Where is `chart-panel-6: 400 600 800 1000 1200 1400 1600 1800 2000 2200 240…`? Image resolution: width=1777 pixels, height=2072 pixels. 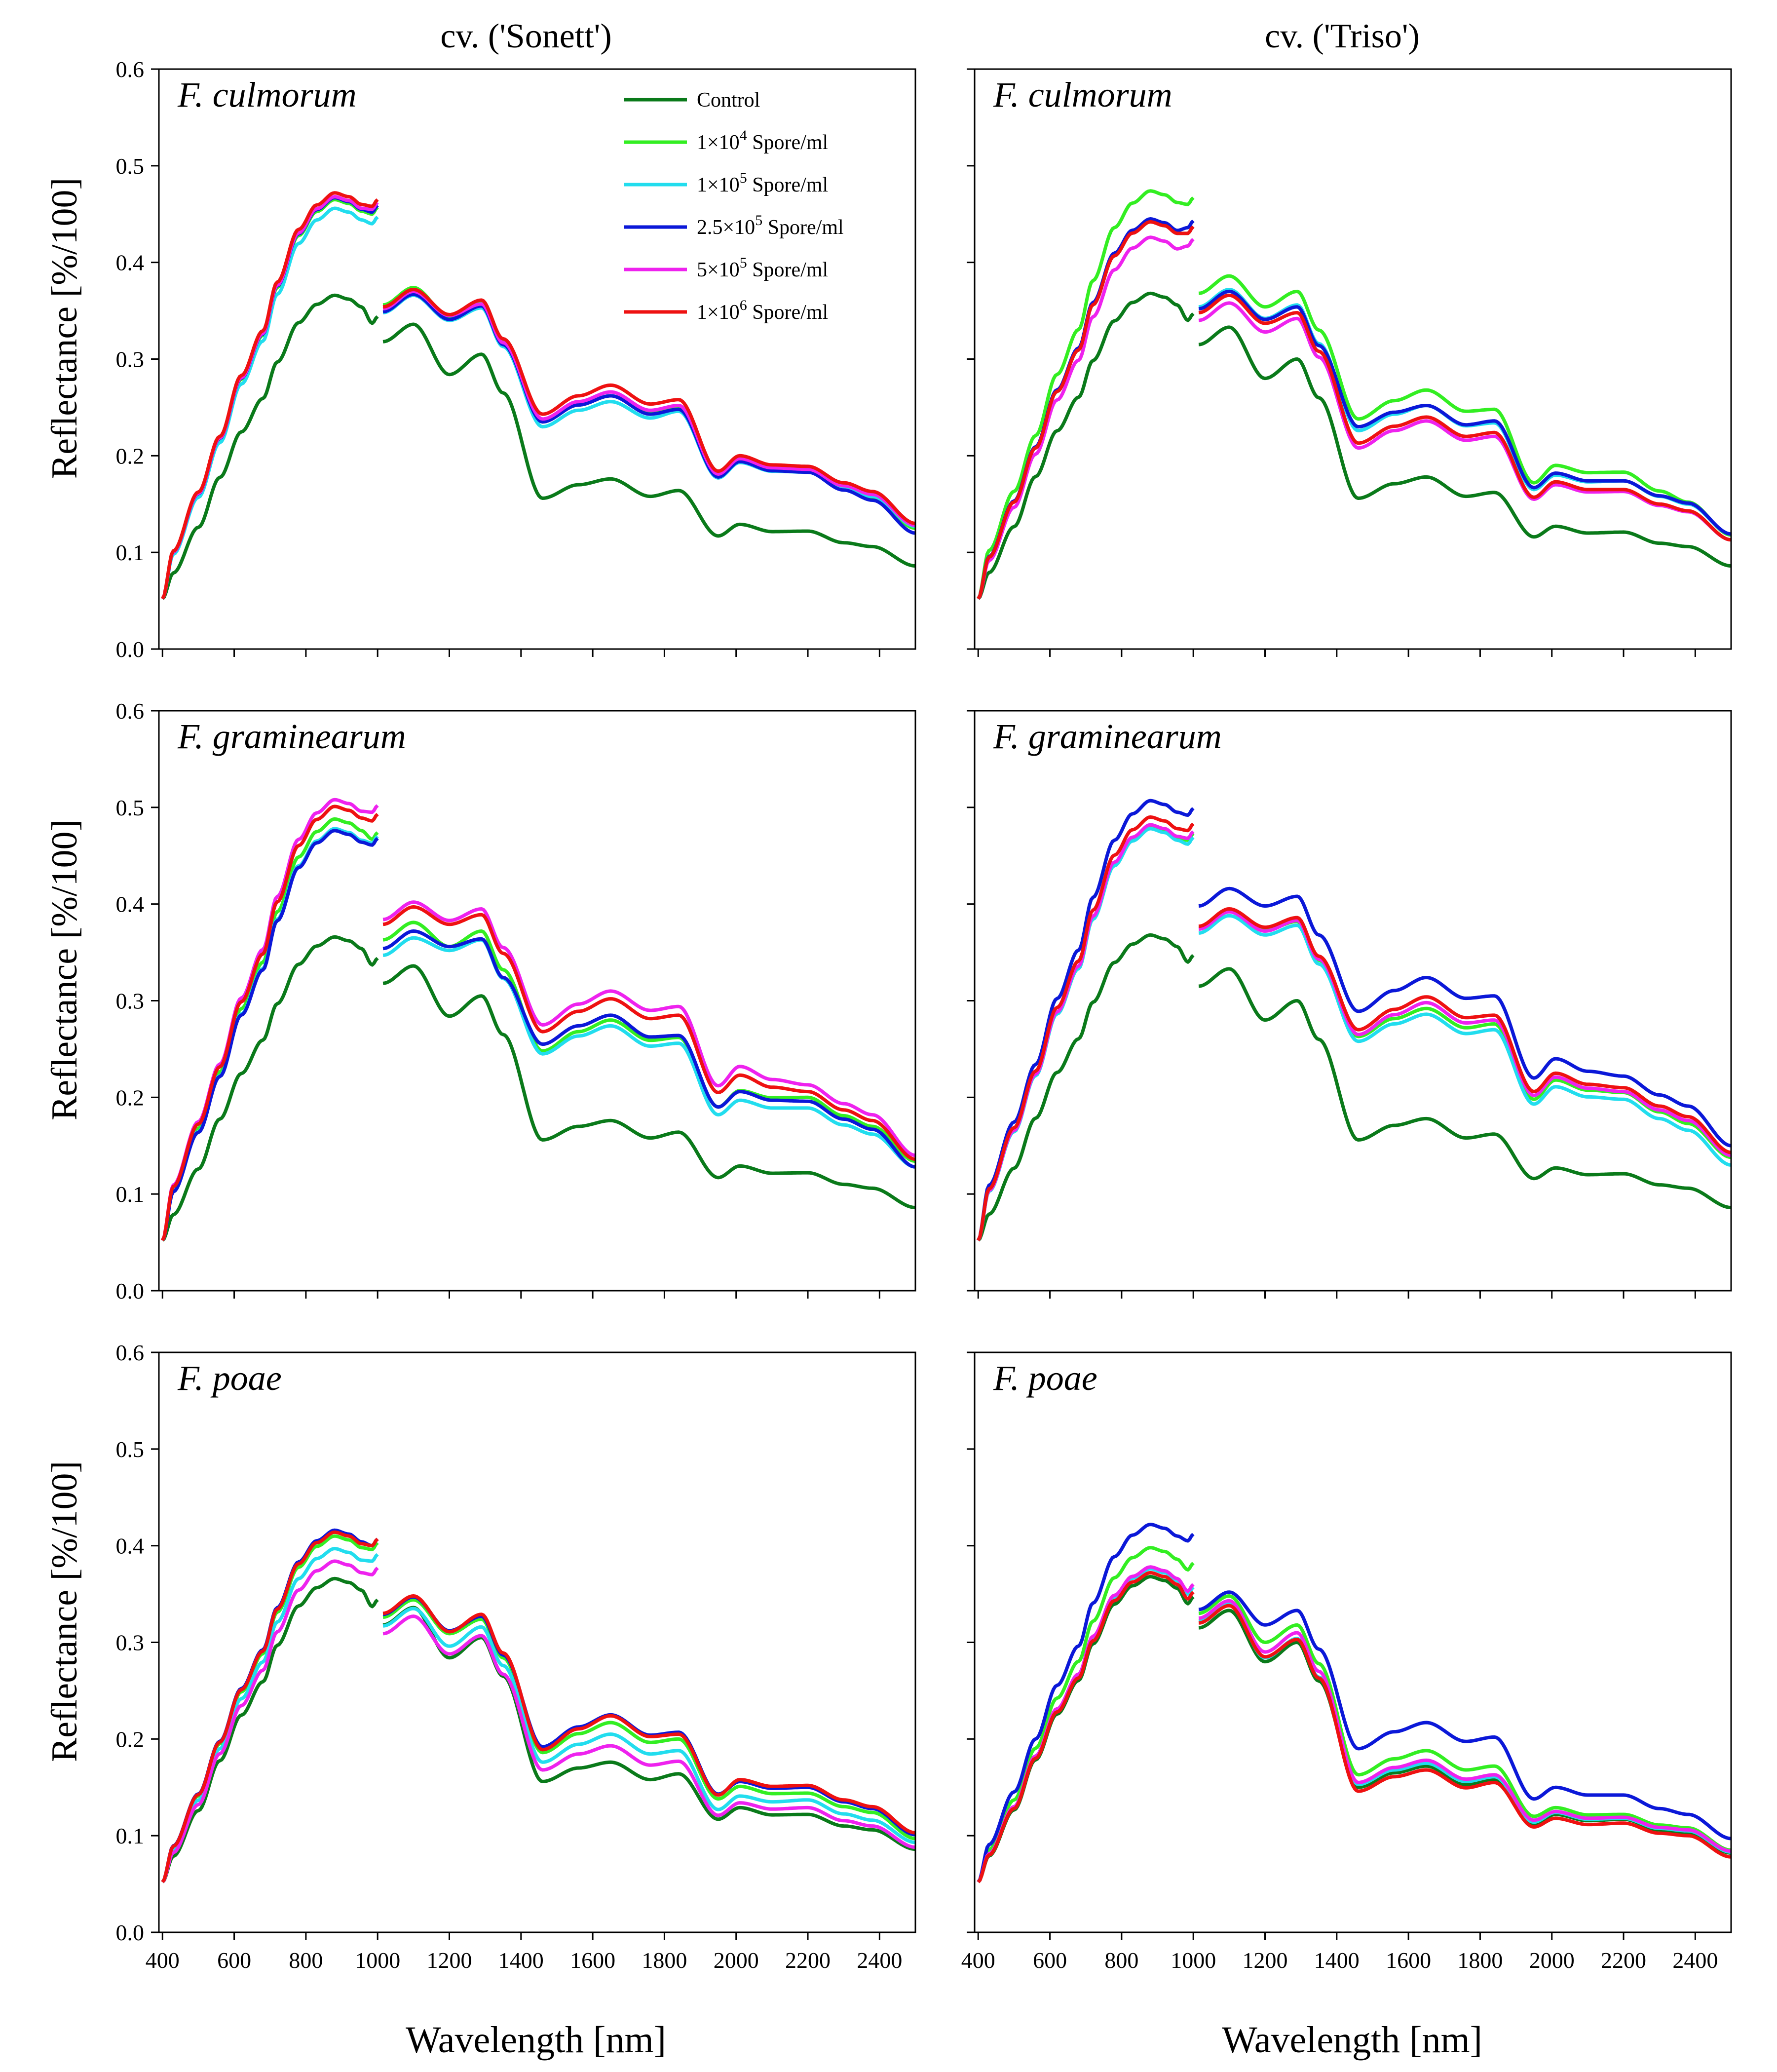
chart-panel-6: 400 600 800 1000 1200 1400 1600 1800 2000 2200 240… is located at coordinates (1347, 1662).